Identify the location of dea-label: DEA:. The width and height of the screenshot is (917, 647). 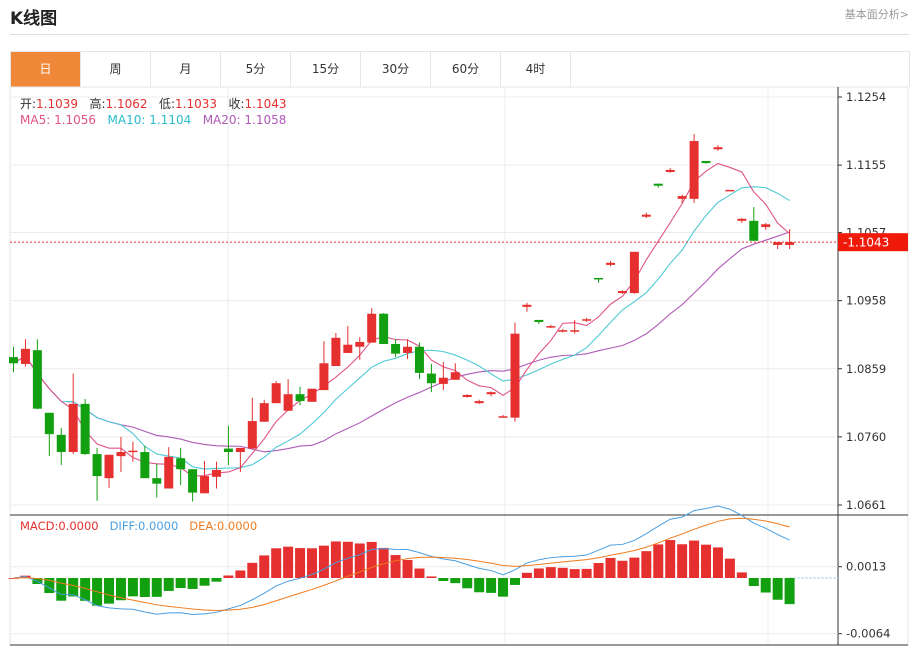
(203, 526).